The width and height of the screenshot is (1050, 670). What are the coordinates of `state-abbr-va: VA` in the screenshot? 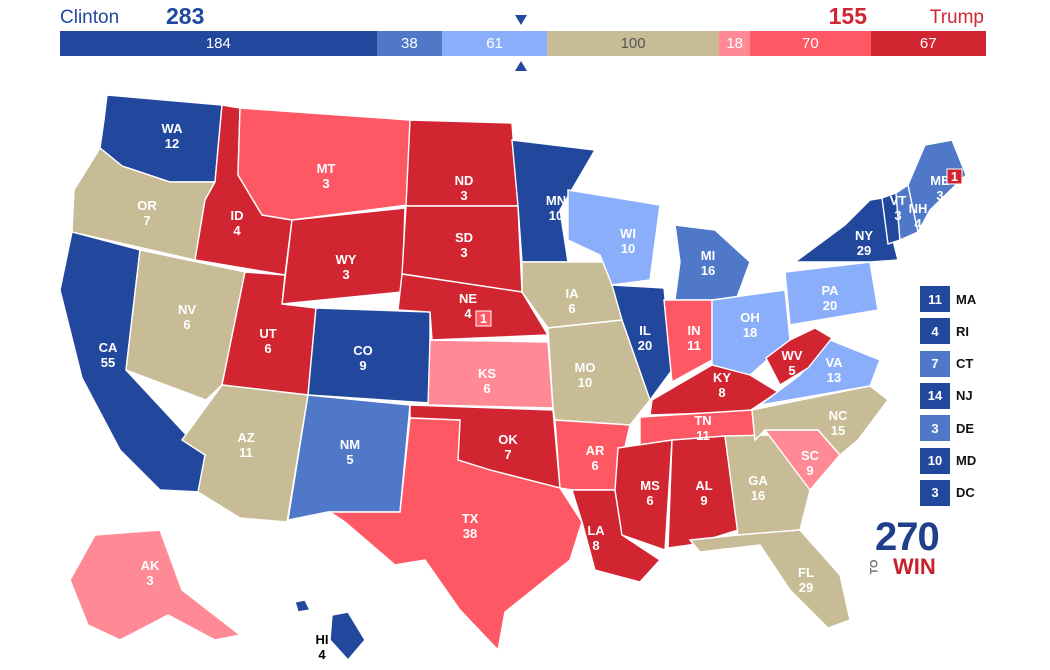 It's located at (834, 362).